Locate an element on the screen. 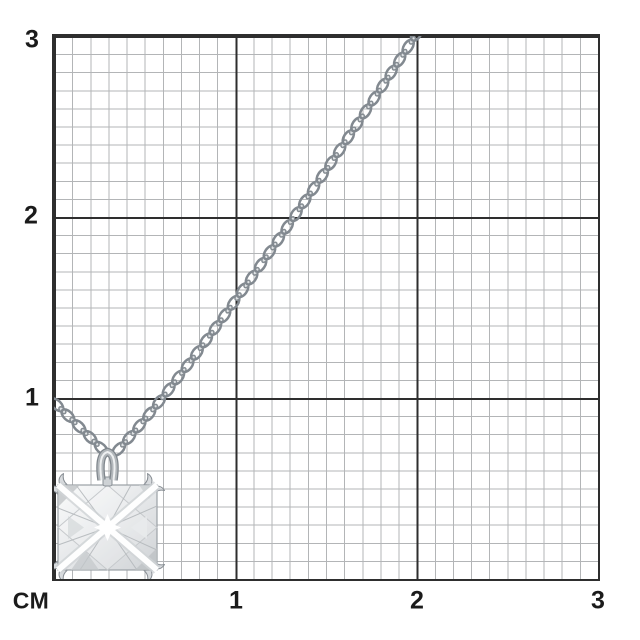  pendant is located at coordinates (109, 513).